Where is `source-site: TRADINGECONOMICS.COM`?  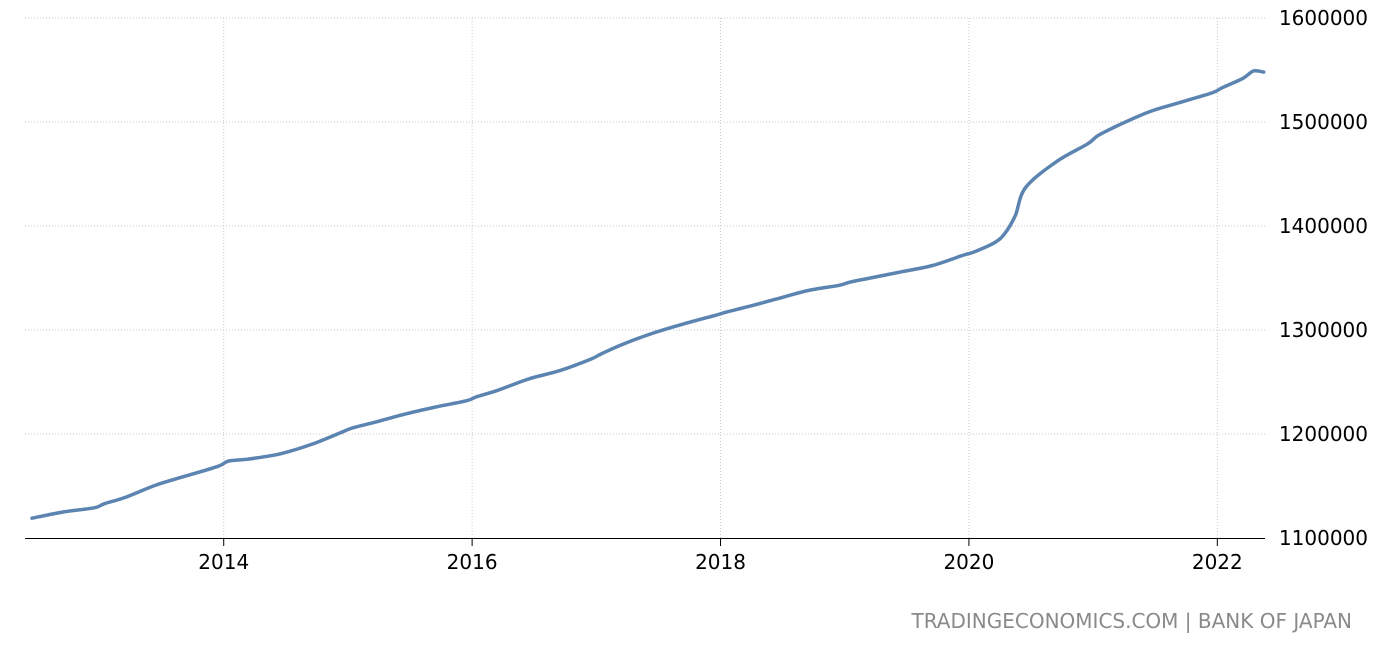 source-site: TRADINGECONOMICS.COM is located at coordinates (1045, 621).